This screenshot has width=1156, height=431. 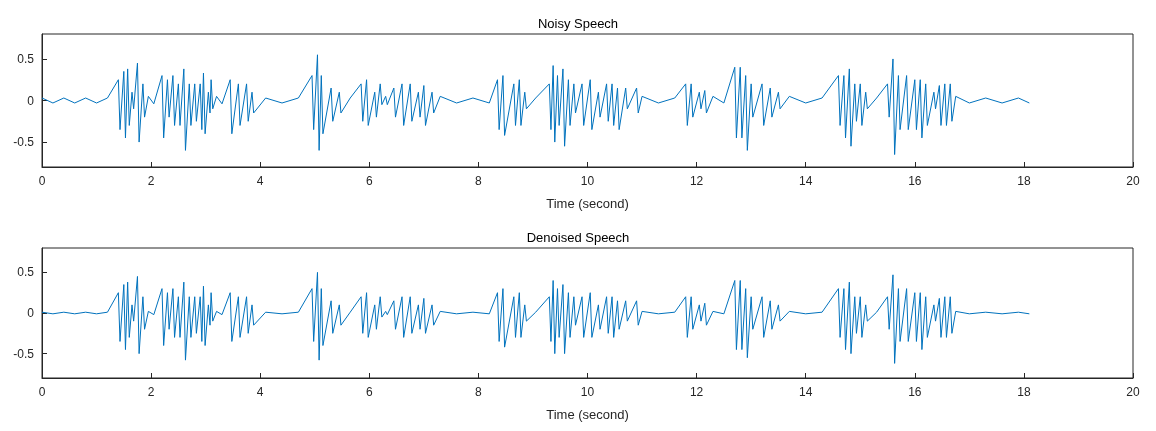 I want to click on chart-title: Denoised Speech, so click(x=578, y=237).